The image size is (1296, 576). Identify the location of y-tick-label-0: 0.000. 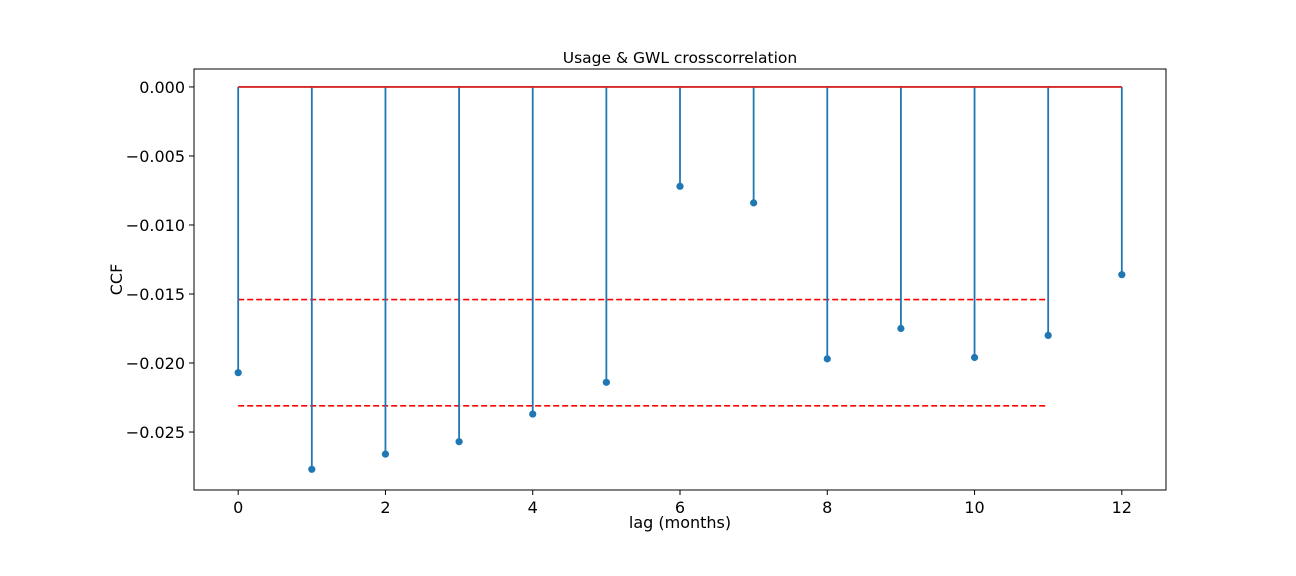
(162, 87).